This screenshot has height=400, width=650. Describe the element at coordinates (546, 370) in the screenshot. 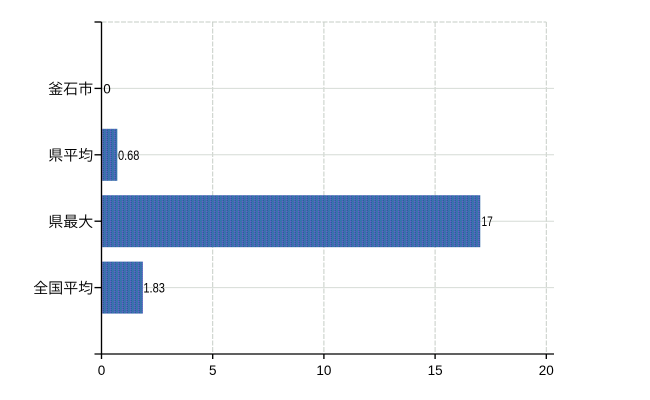

I see `svg-text: 20` at that location.